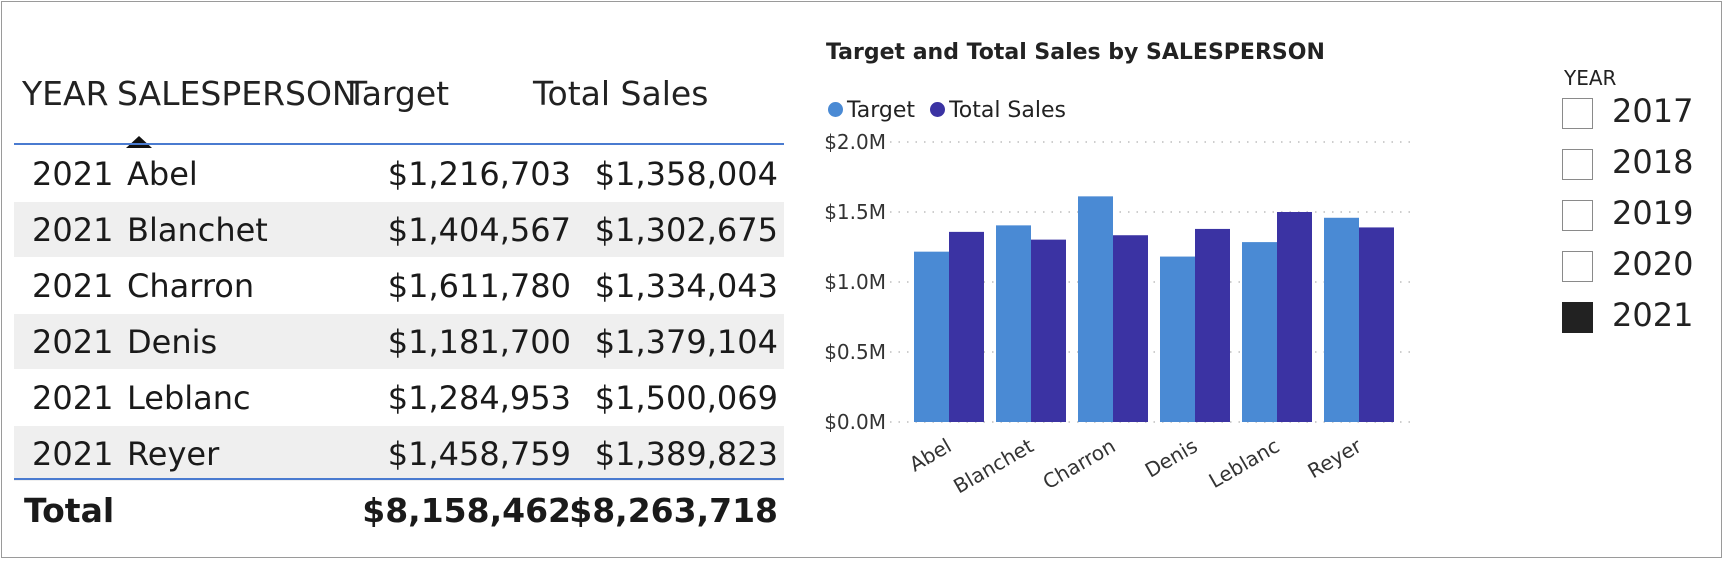 This screenshot has width=1725, height=561. What do you see at coordinates (1244, 463) in the screenshot?
I see `x-tick-label: Leblanc` at bounding box center [1244, 463].